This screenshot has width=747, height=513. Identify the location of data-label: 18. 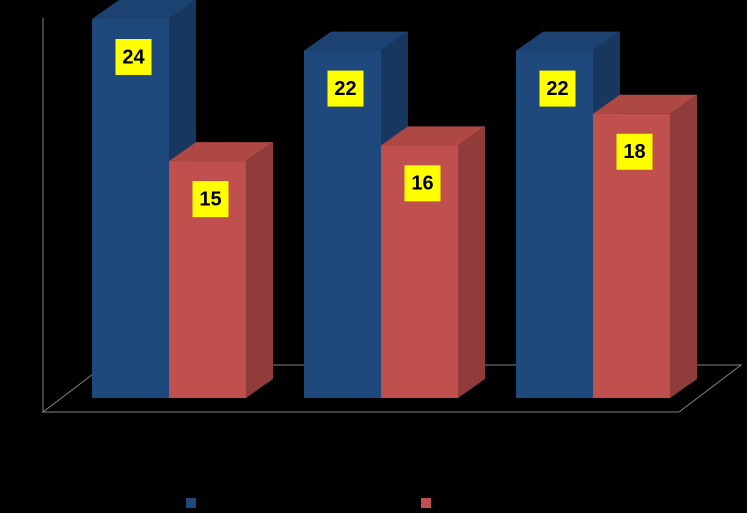
(634, 152).